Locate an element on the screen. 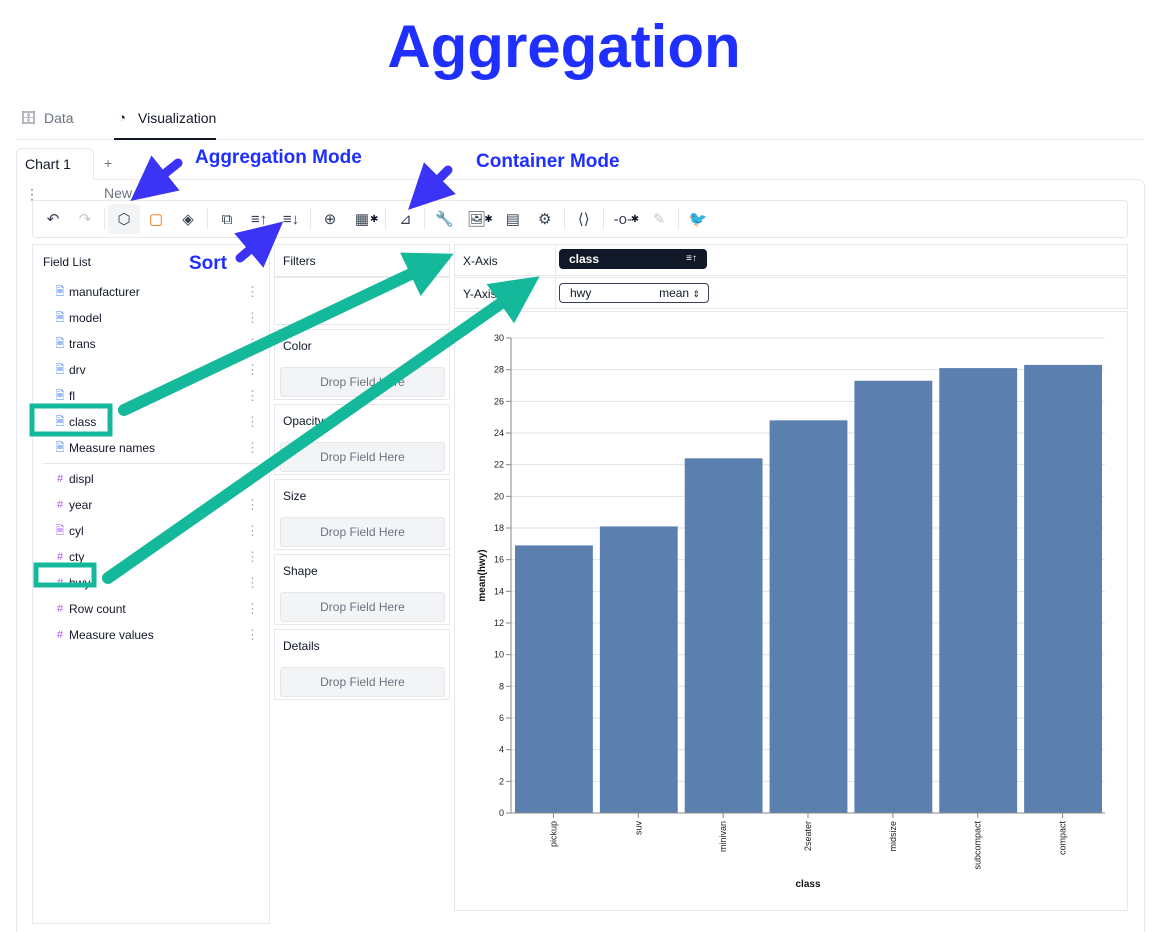  bird-logo-icon: 🐦 is located at coordinates (698, 219).